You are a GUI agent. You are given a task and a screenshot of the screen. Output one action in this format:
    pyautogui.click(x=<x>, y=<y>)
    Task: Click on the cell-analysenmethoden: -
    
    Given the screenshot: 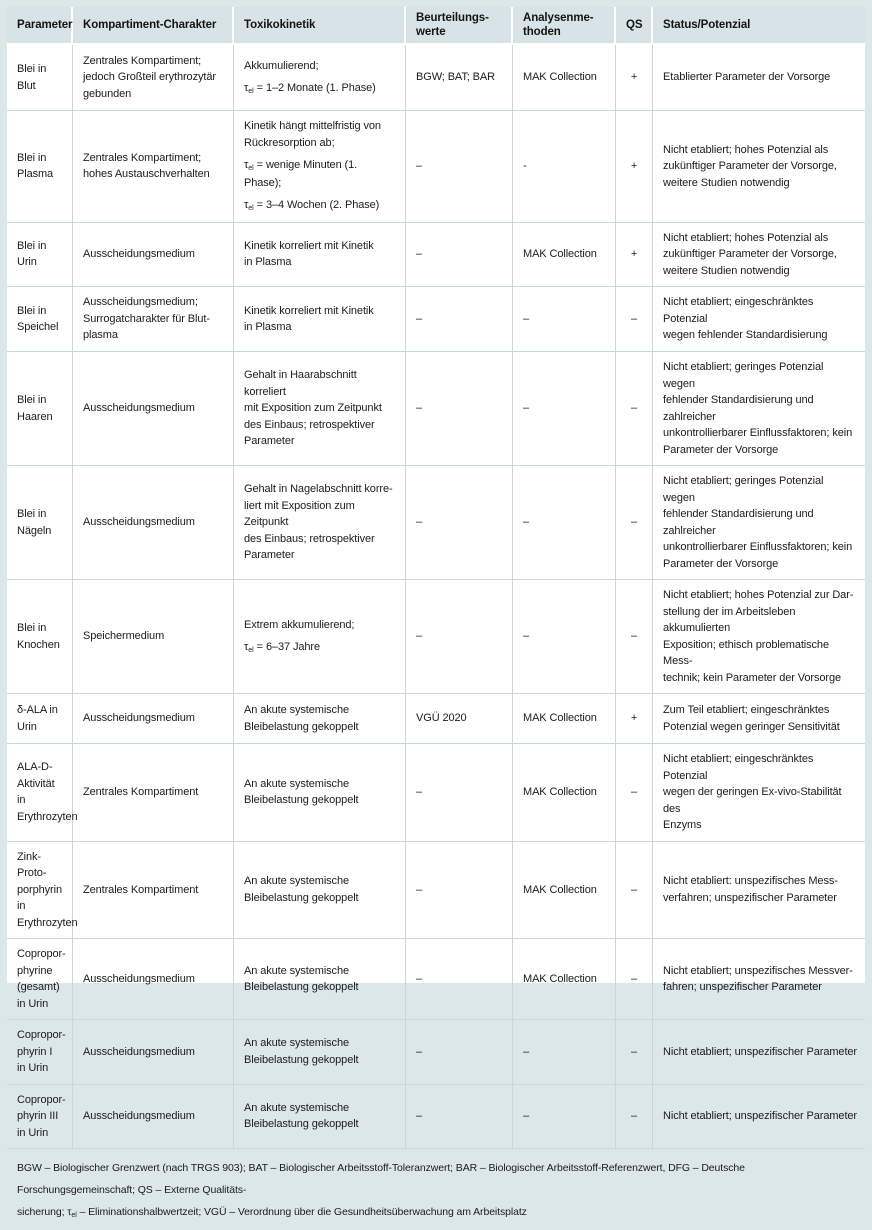 What is the action you would take?
    pyautogui.click(x=564, y=166)
    